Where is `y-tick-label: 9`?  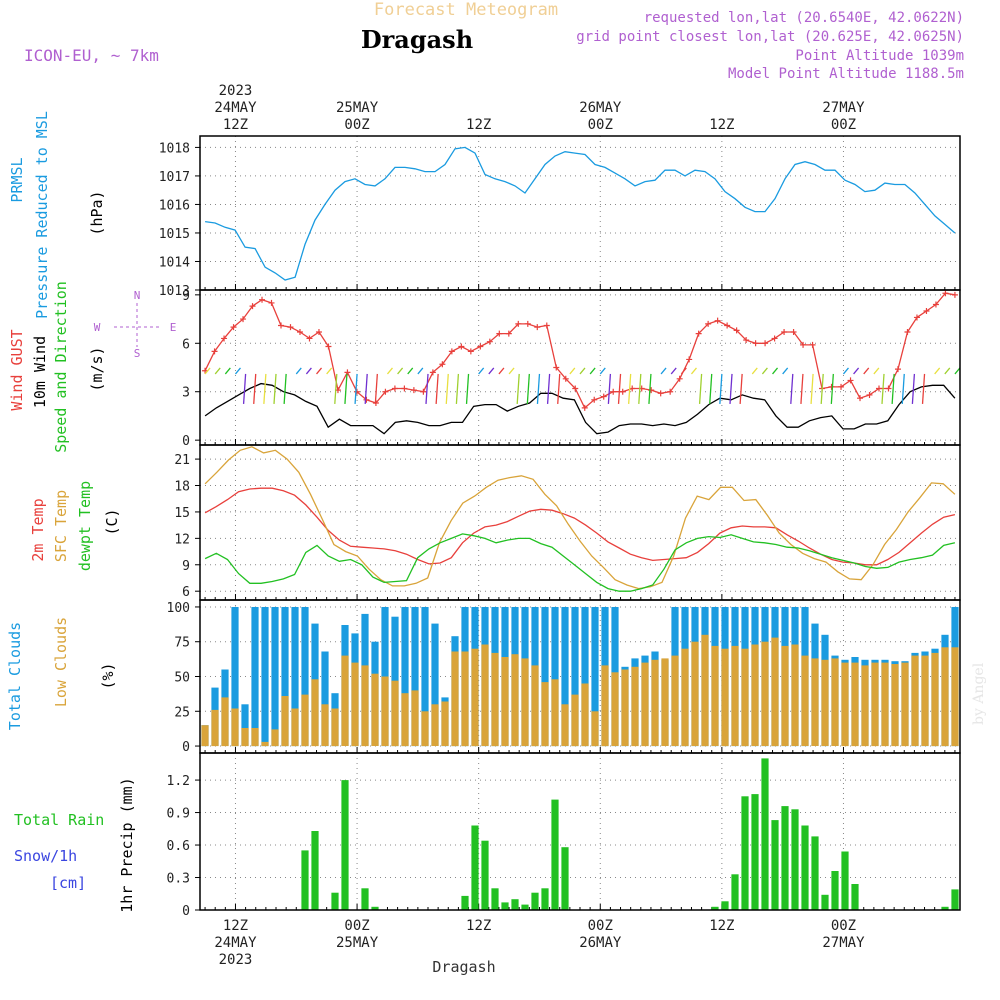 y-tick-label: 9 is located at coordinates (186, 566).